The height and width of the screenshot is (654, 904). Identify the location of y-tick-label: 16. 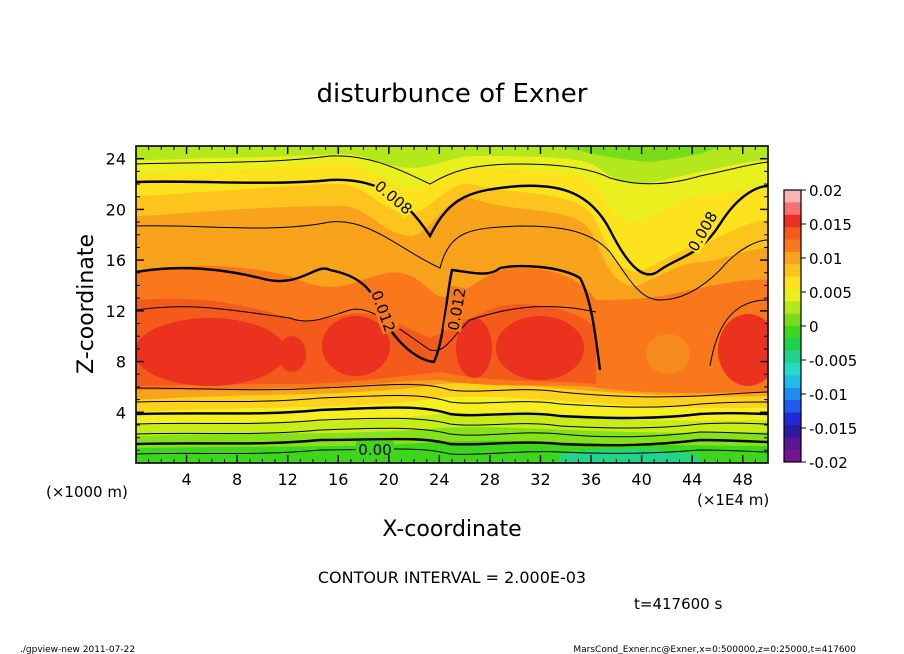
(116, 260).